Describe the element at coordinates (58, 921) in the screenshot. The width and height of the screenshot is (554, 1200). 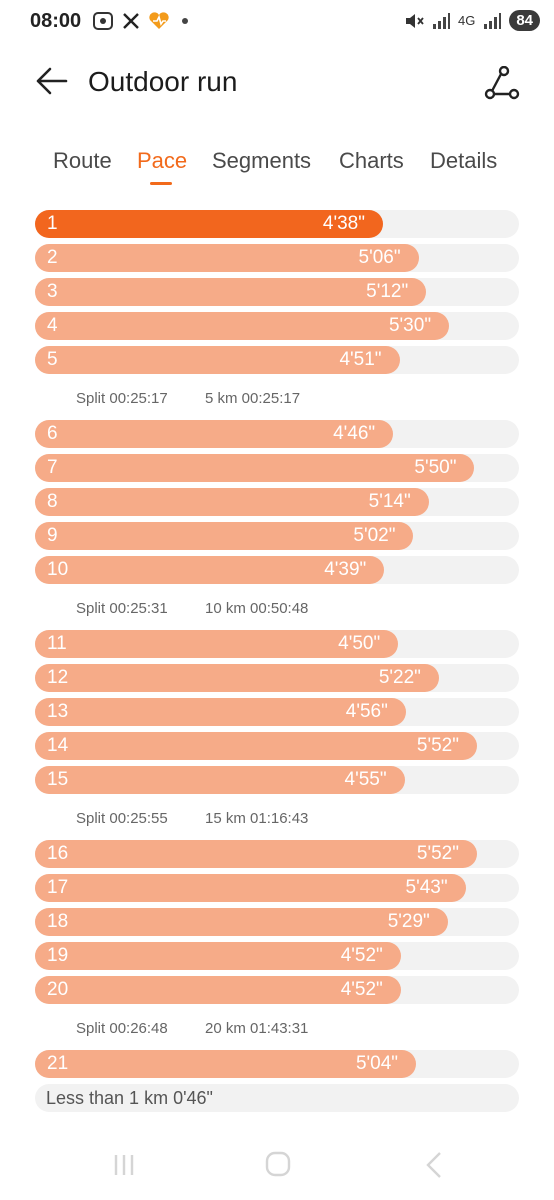
I see `km-index: 18` at that location.